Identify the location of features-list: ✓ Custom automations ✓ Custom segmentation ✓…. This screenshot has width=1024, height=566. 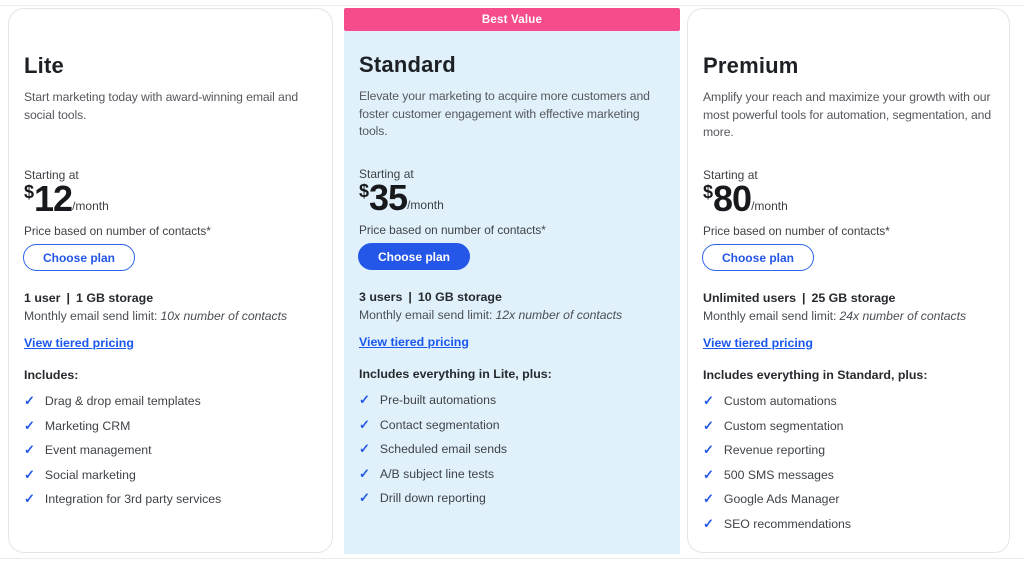
(851, 466).